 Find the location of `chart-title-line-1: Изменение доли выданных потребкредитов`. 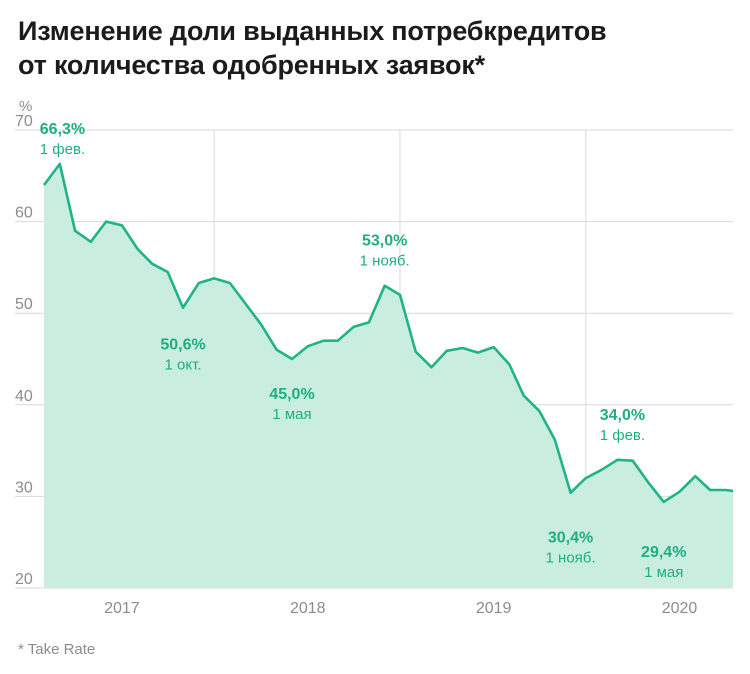

chart-title-line-1: Изменение доли выданных потребкредитов is located at coordinates (312, 31).